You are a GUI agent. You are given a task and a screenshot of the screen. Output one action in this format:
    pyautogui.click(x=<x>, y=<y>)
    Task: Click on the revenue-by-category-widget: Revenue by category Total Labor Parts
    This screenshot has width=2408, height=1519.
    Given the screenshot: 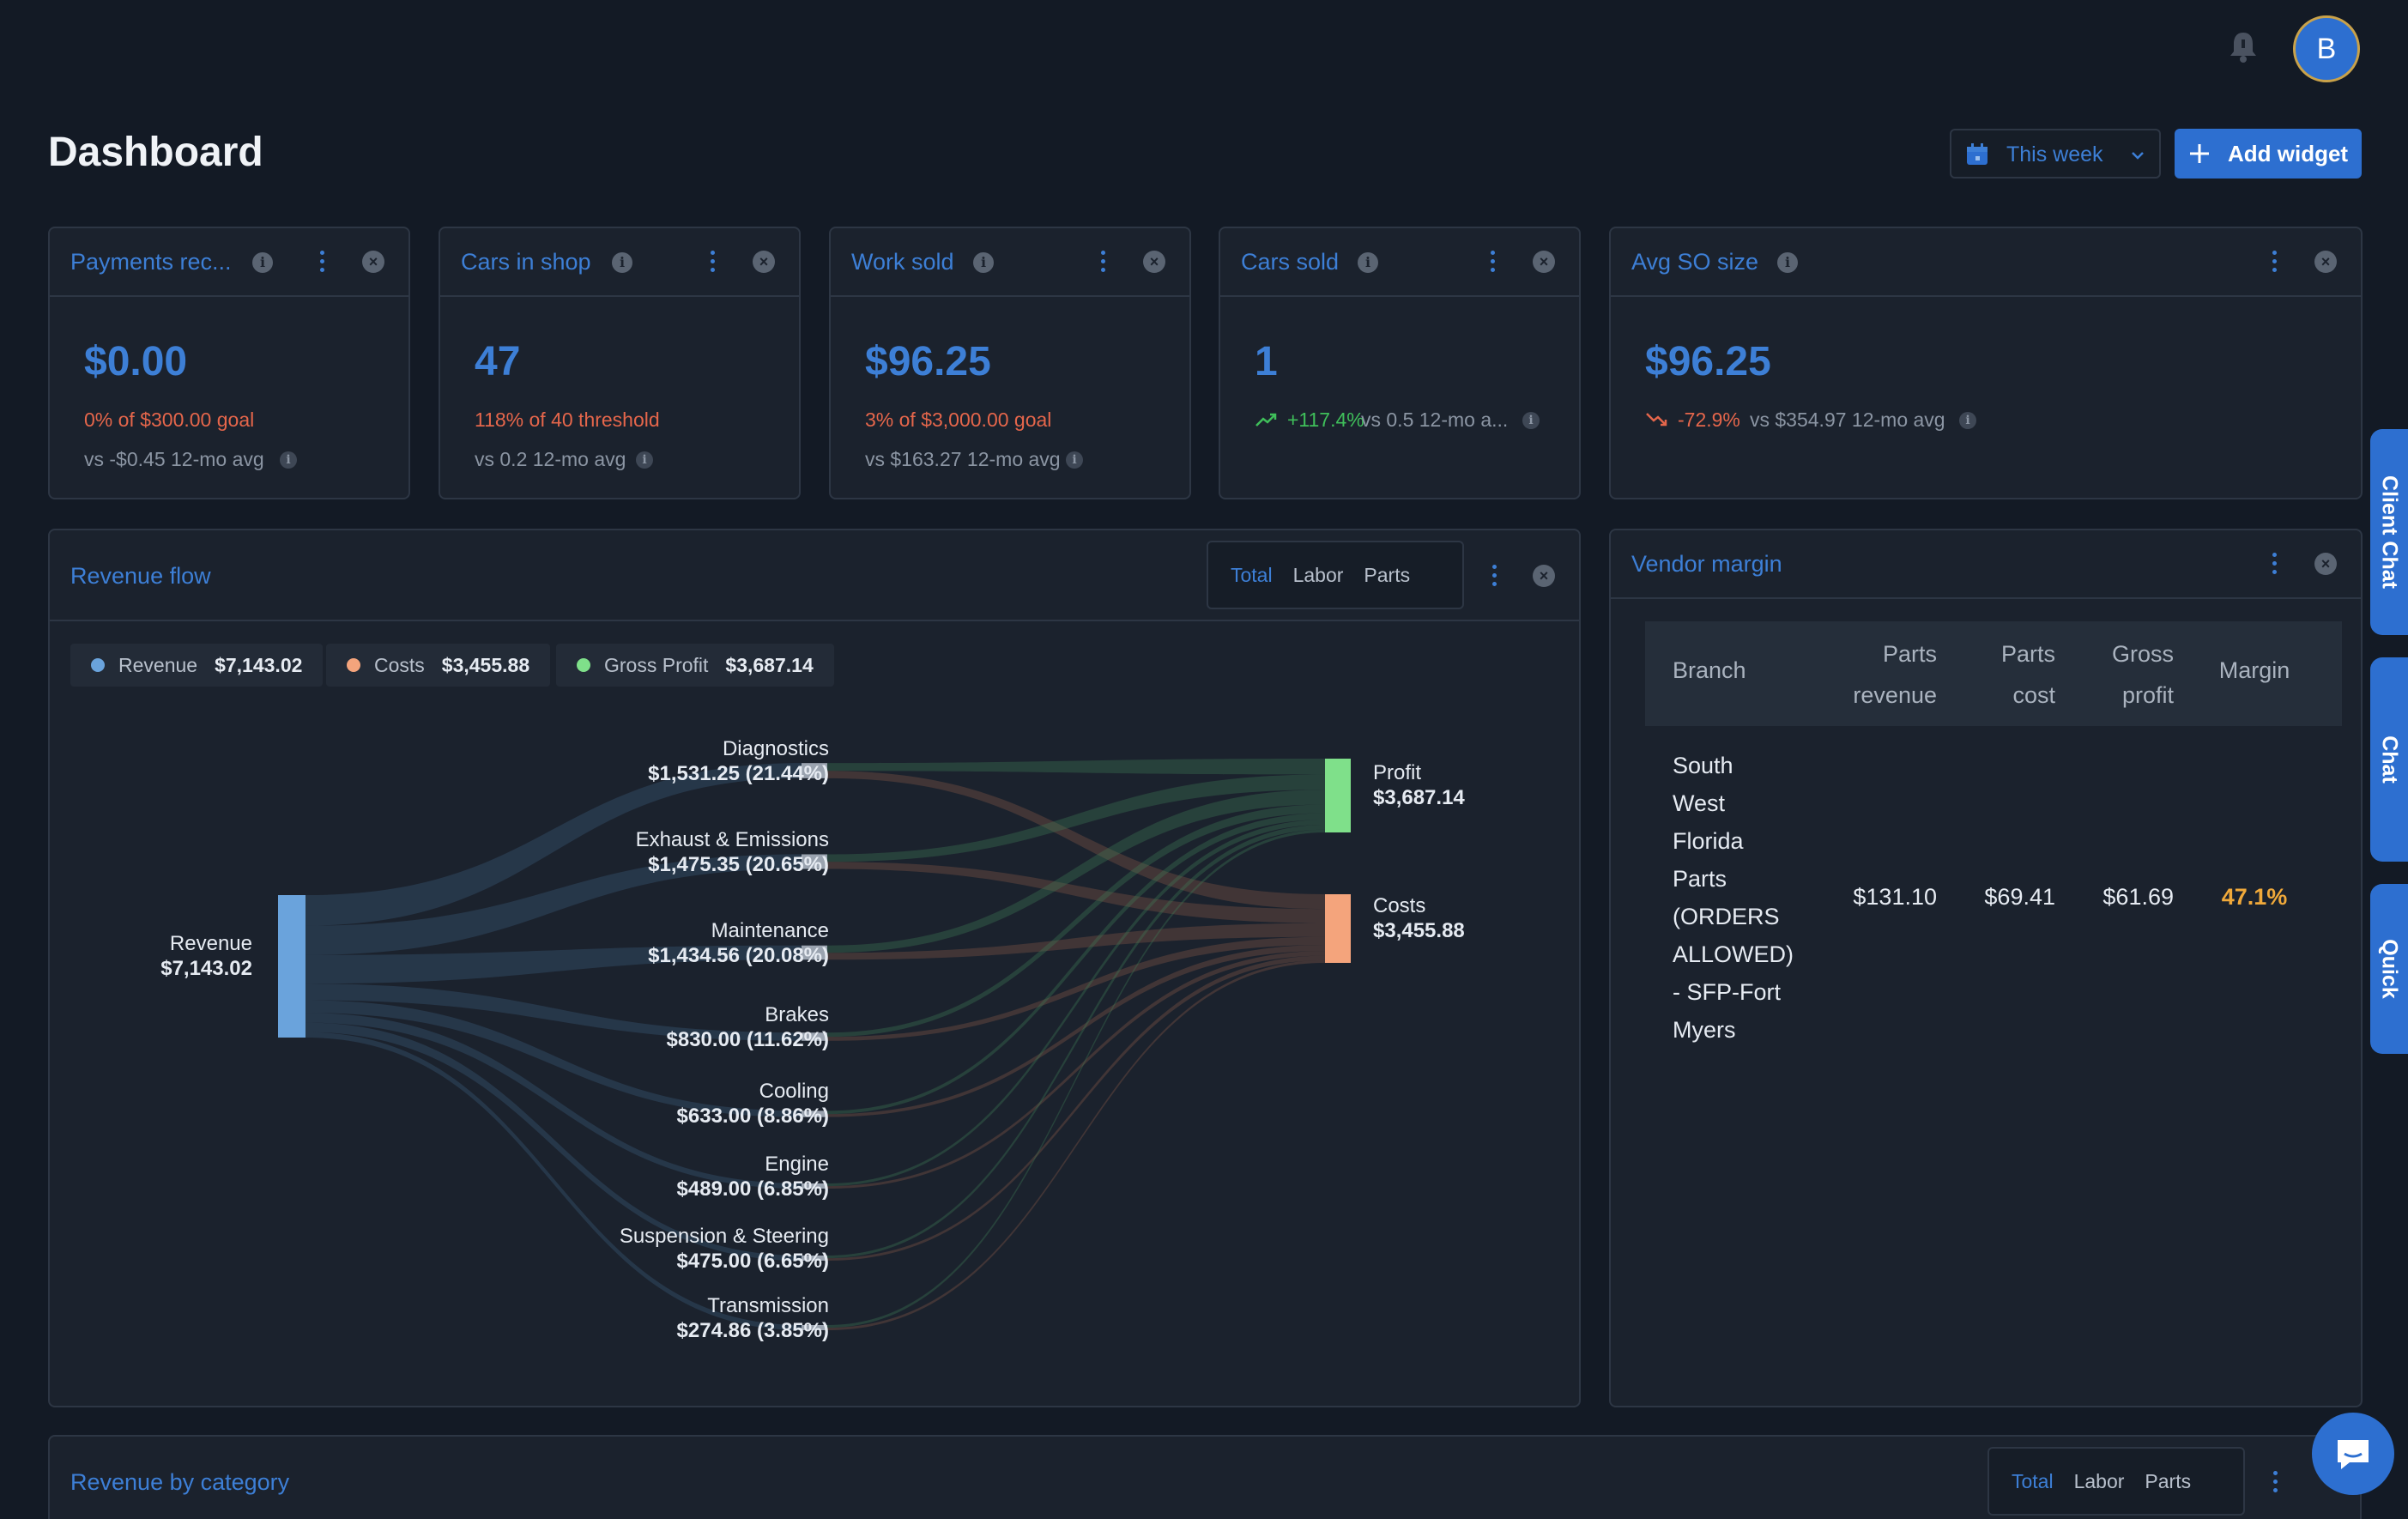 What is the action you would take?
    pyautogui.click(x=1205, y=1477)
    